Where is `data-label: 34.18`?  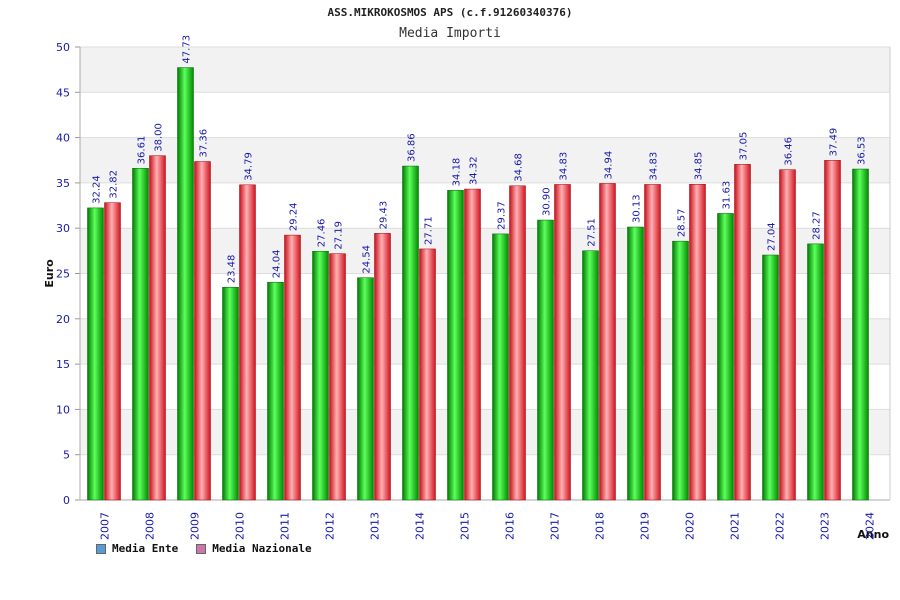
data-label: 34.18 is located at coordinates (457, 172).